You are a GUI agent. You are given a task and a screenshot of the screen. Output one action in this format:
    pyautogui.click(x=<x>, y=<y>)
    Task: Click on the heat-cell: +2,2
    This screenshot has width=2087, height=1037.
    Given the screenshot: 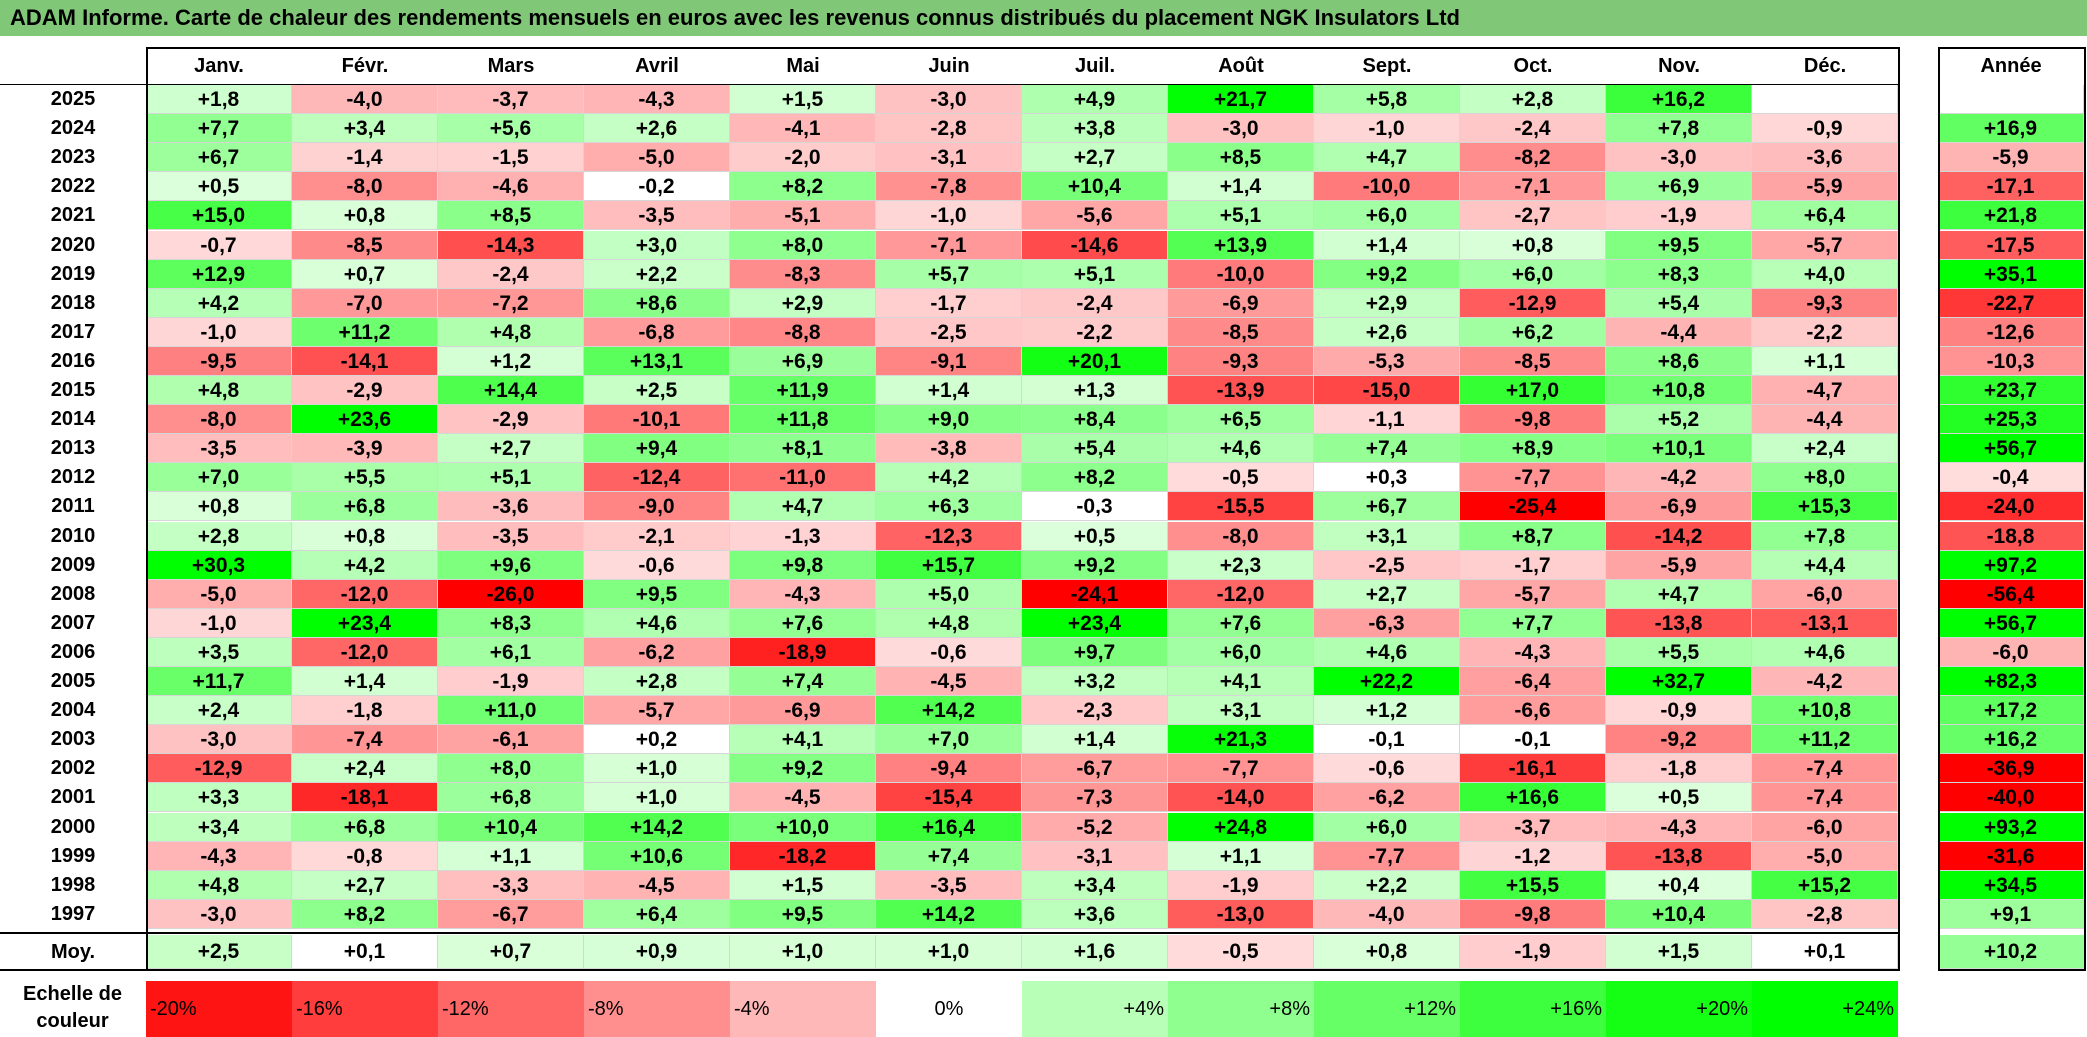 What is the action you would take?
    pyautogui.click(x=657, y=274)
    